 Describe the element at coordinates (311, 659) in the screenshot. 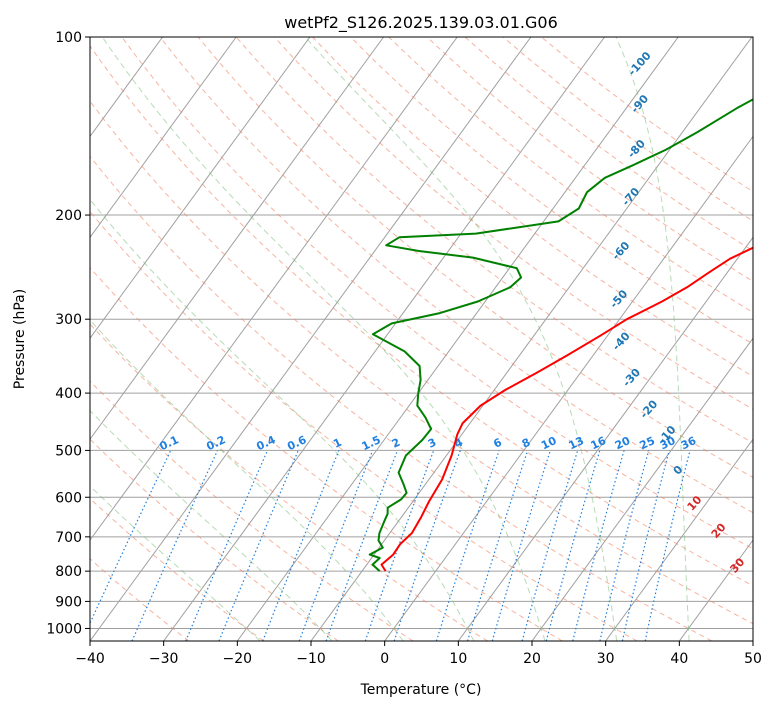

I see `x-tick-label: −10` at that location.